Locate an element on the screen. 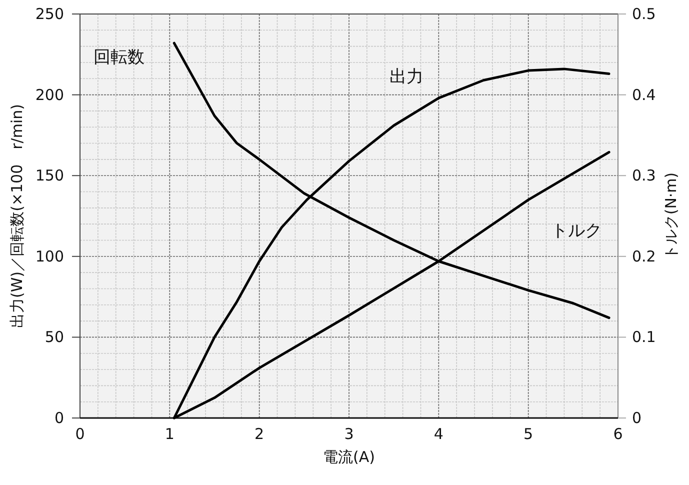 The width and height of the screenshot is (689, 485). y2-tick-label: 0.5 is located at coordinates (644, 14).